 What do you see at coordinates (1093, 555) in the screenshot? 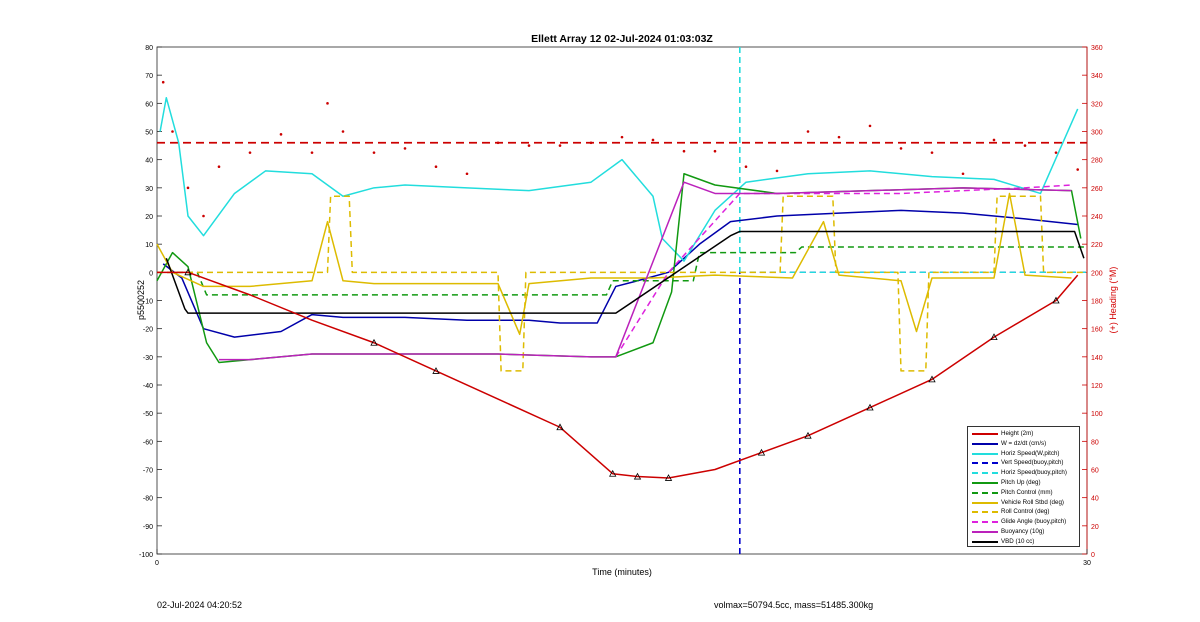
I see `y-right-tick-label: 0` at bounding box center [1093, 555].